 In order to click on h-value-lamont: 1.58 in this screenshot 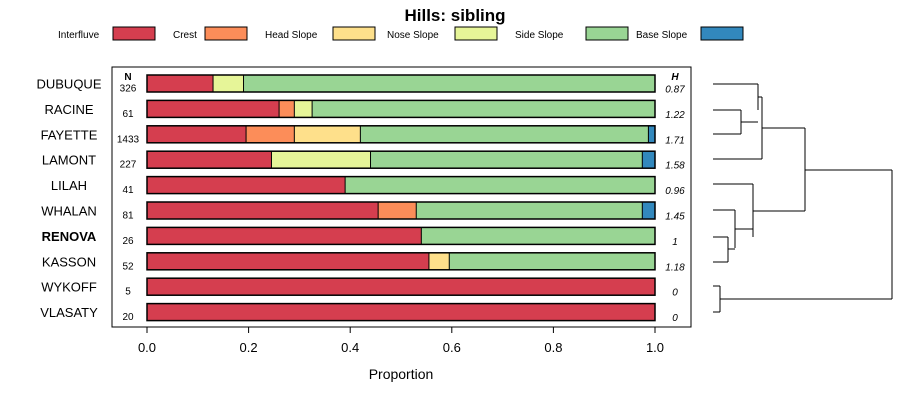, I will do `click(675, 166)`.